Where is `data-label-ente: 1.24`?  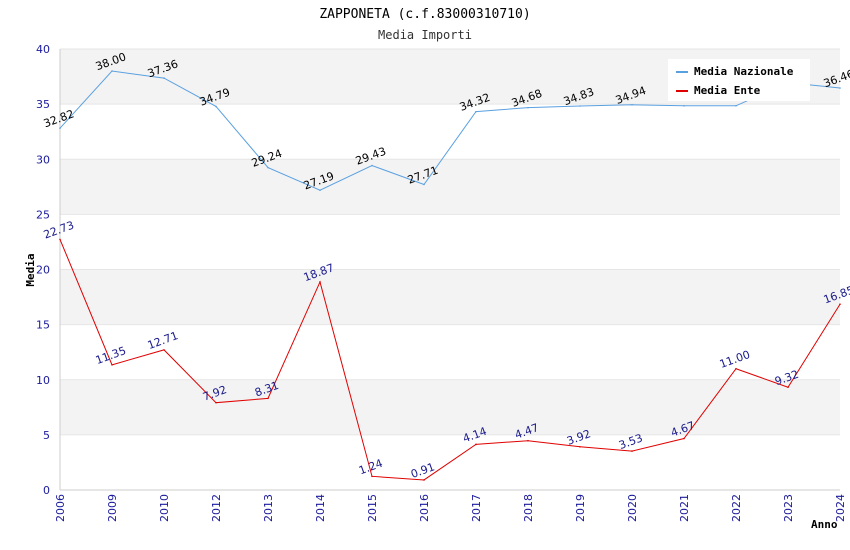 data-label-ente: 1.24 is located at coordinates (370, 467).